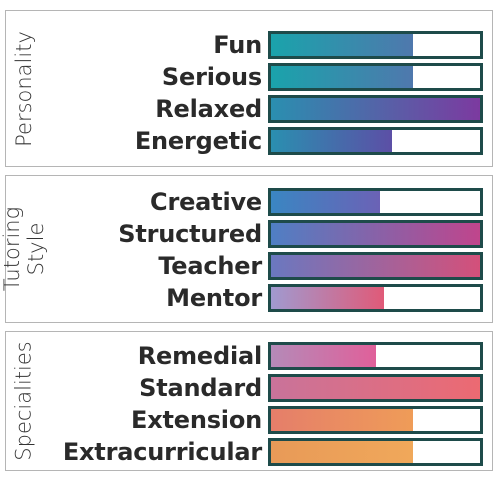 This screenshot has height=500, width=500. Describe the element at coordinates (200, 388) in the screenshot. I see `bar-label: Standard` at that location.